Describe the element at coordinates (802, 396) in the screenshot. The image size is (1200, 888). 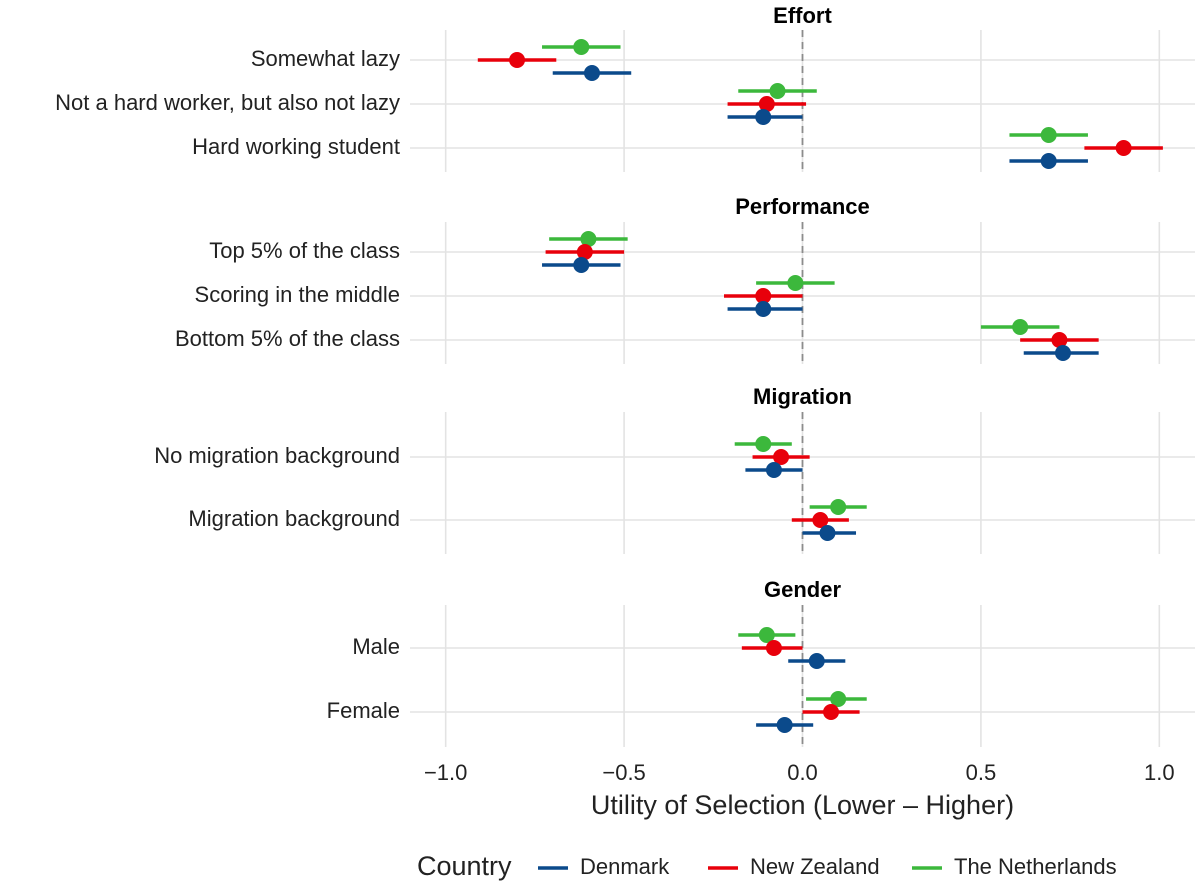
I see `facet-title-migration: Migration` at that location.